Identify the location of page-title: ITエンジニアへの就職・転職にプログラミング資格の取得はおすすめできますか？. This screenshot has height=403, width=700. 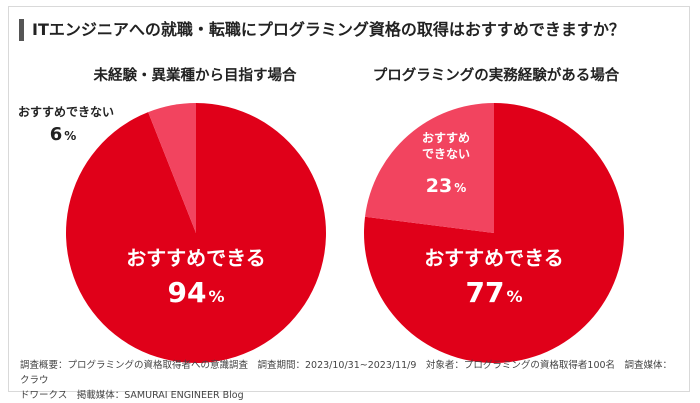
(328, 29).